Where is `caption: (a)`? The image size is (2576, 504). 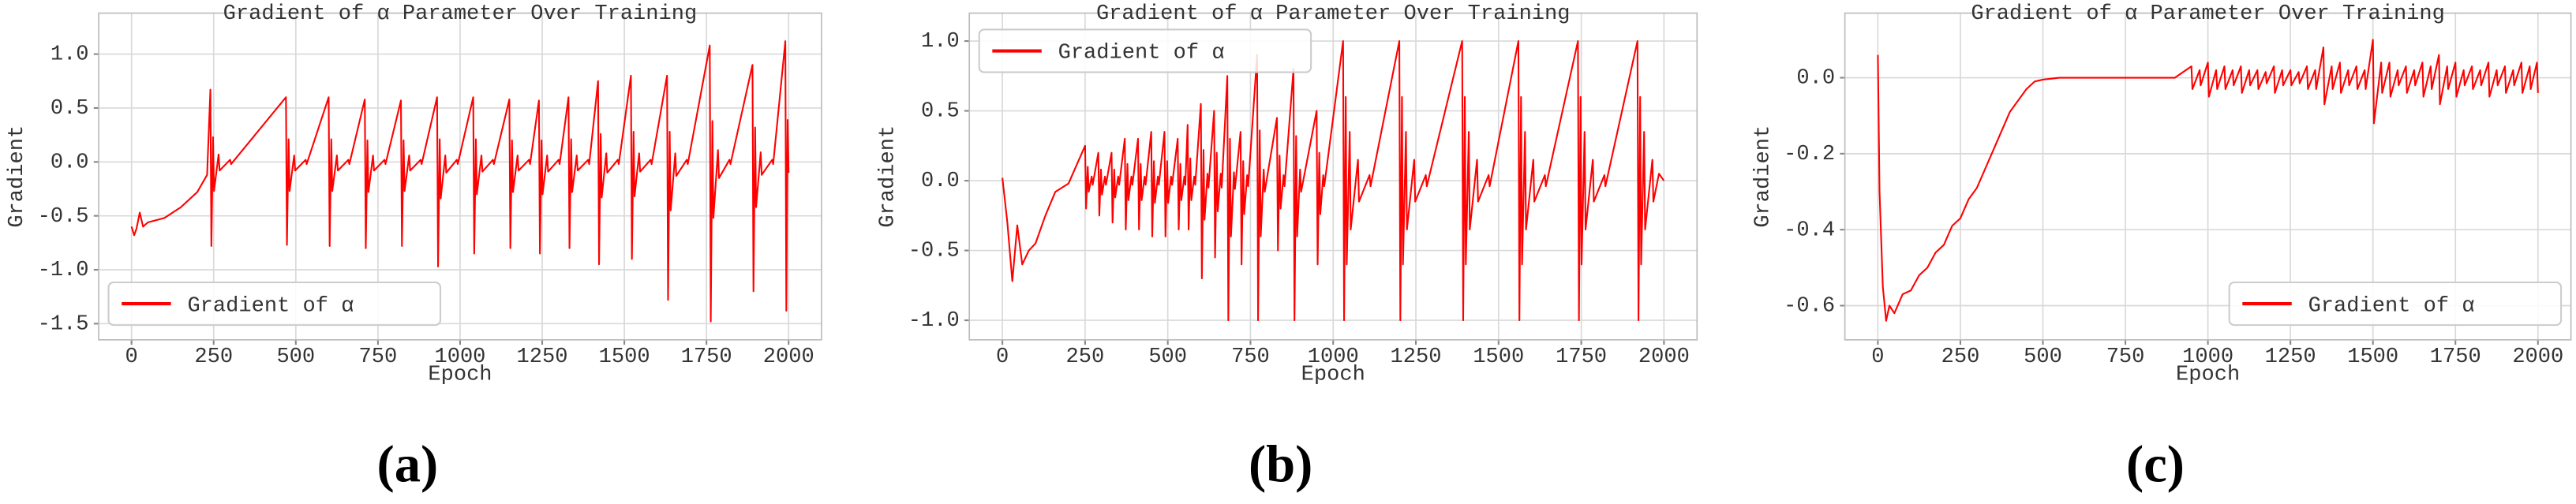 caption: (a) is located at coordinates (408, 465).